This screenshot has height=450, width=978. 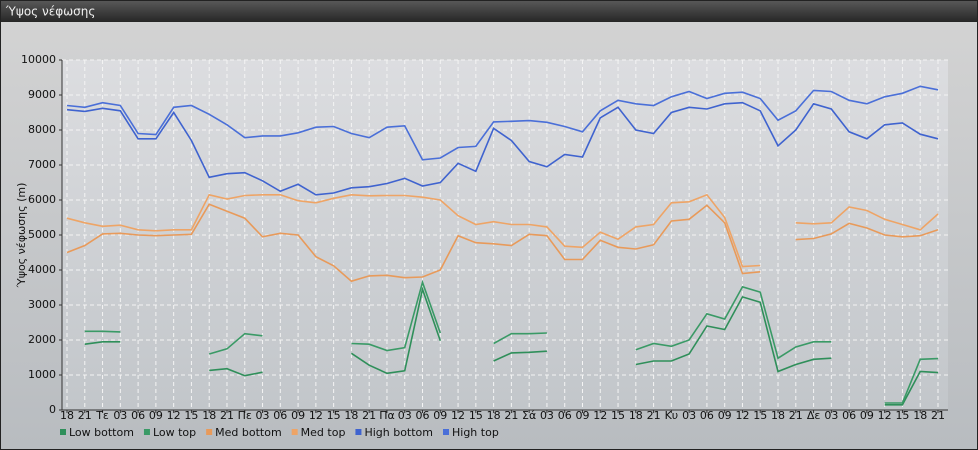 What do you see at coordinates (42, 164) in the screenshot?
I see `y-tick-label: 7000` at bounding box center [42, 164].